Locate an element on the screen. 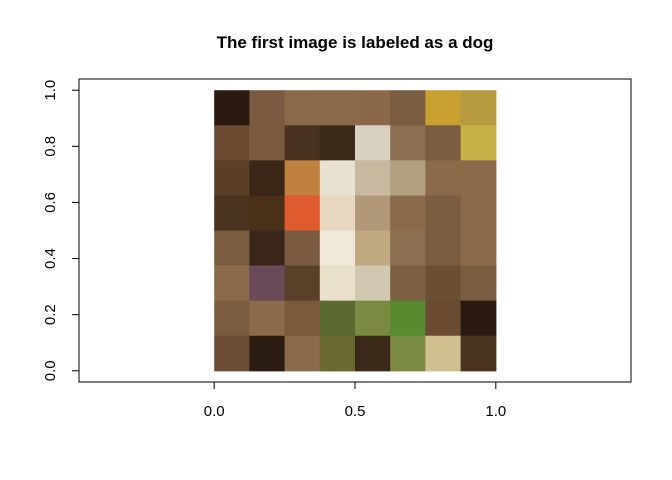  y-tick-label: 1.0 is located at coordinates (50, 90).